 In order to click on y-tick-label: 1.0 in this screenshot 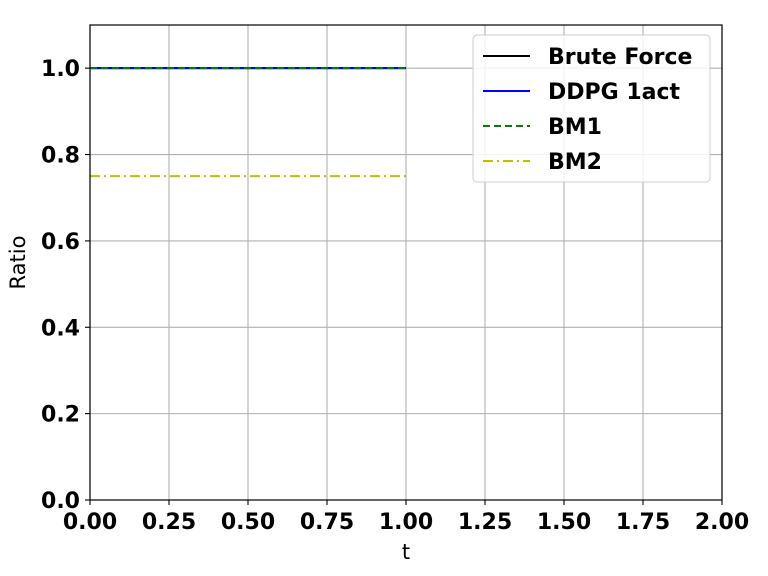, I will do `click(60, 69)`.